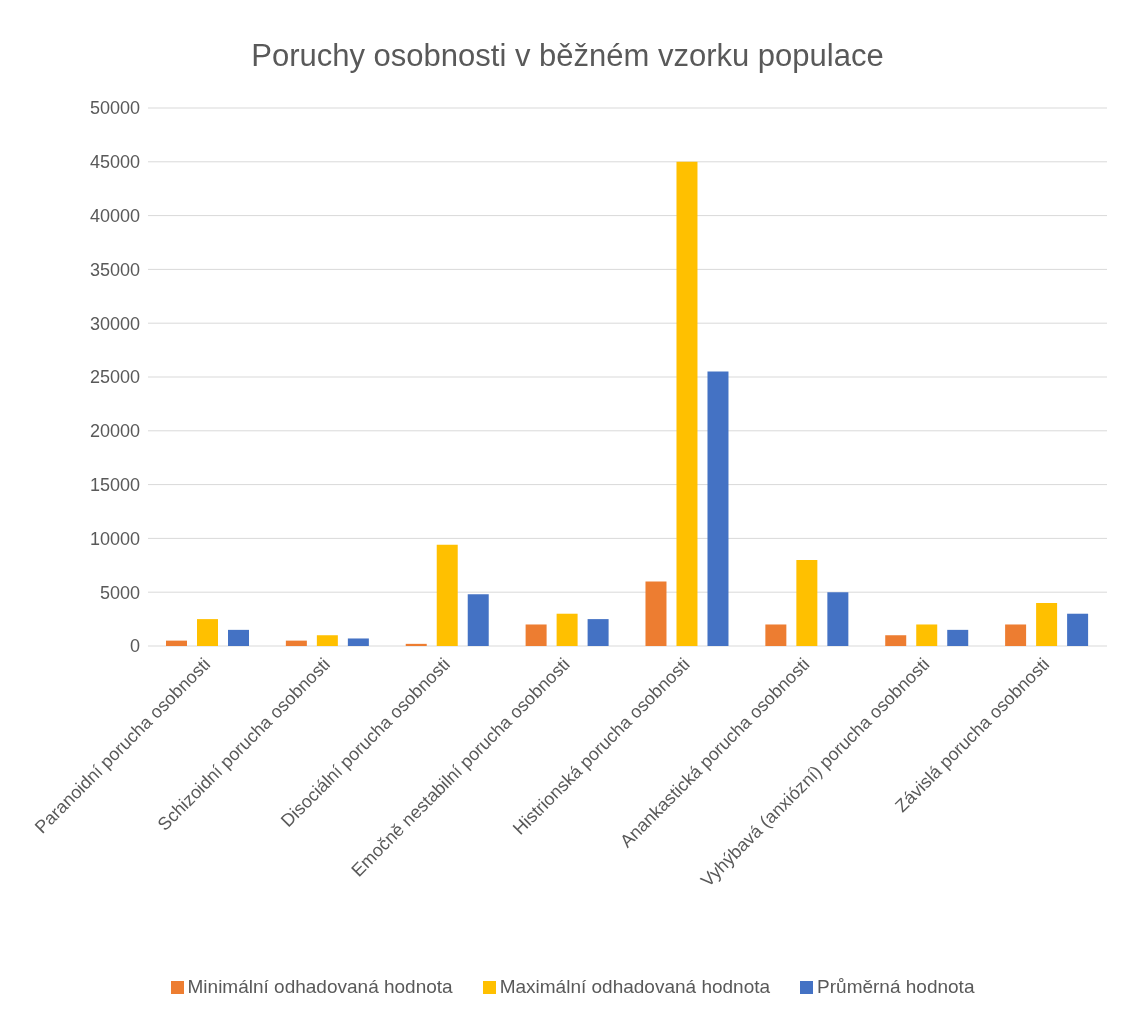  I want to click on legend-label: Průměrná hodnota, so click(896, 986).